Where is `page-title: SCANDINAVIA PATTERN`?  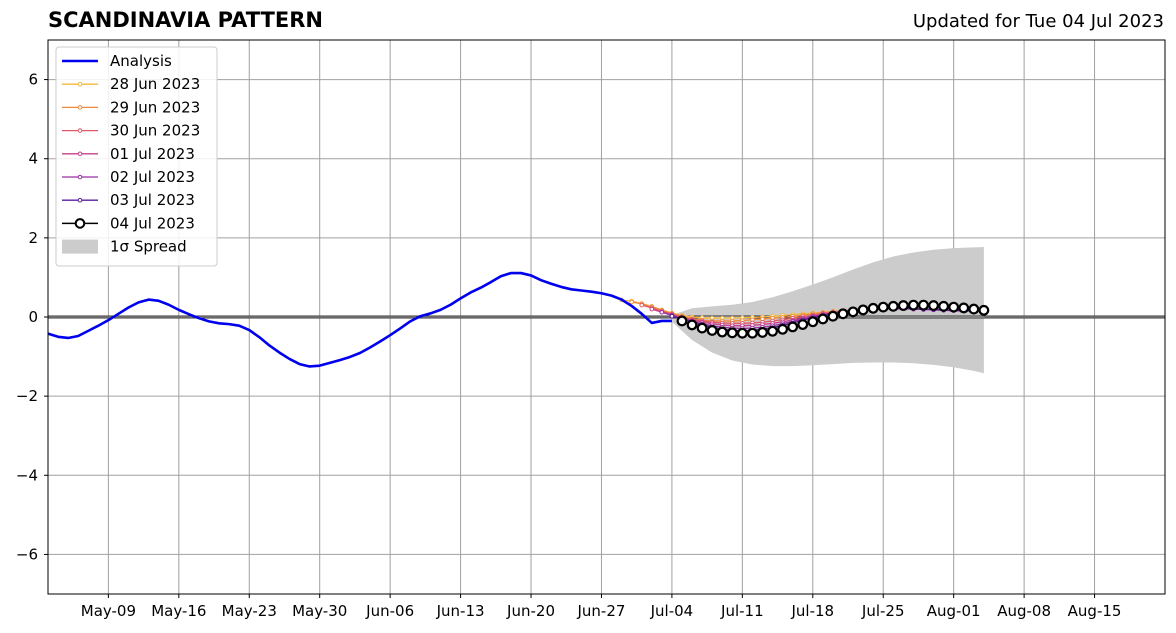 page-title: SCANDINAVIA PATTERN is located at coordinates (185, 20).